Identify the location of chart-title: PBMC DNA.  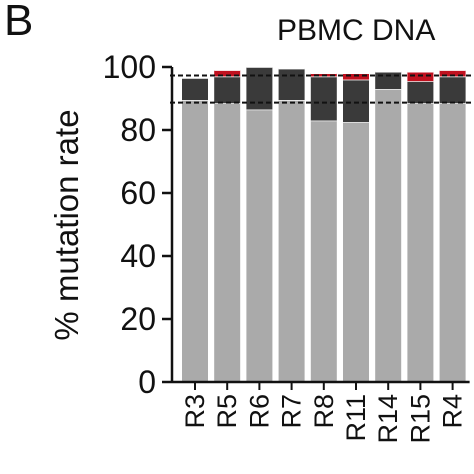
(356, 30).